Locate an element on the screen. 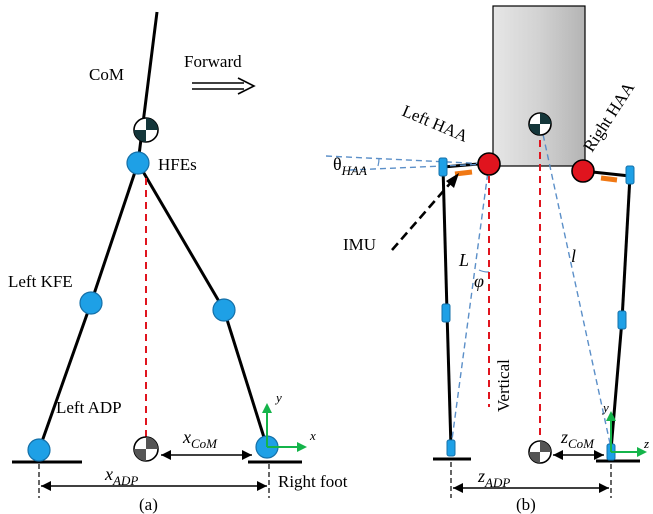 This screenshot has height=514, width=653. l-label: l is located at coordinates (573, 256).